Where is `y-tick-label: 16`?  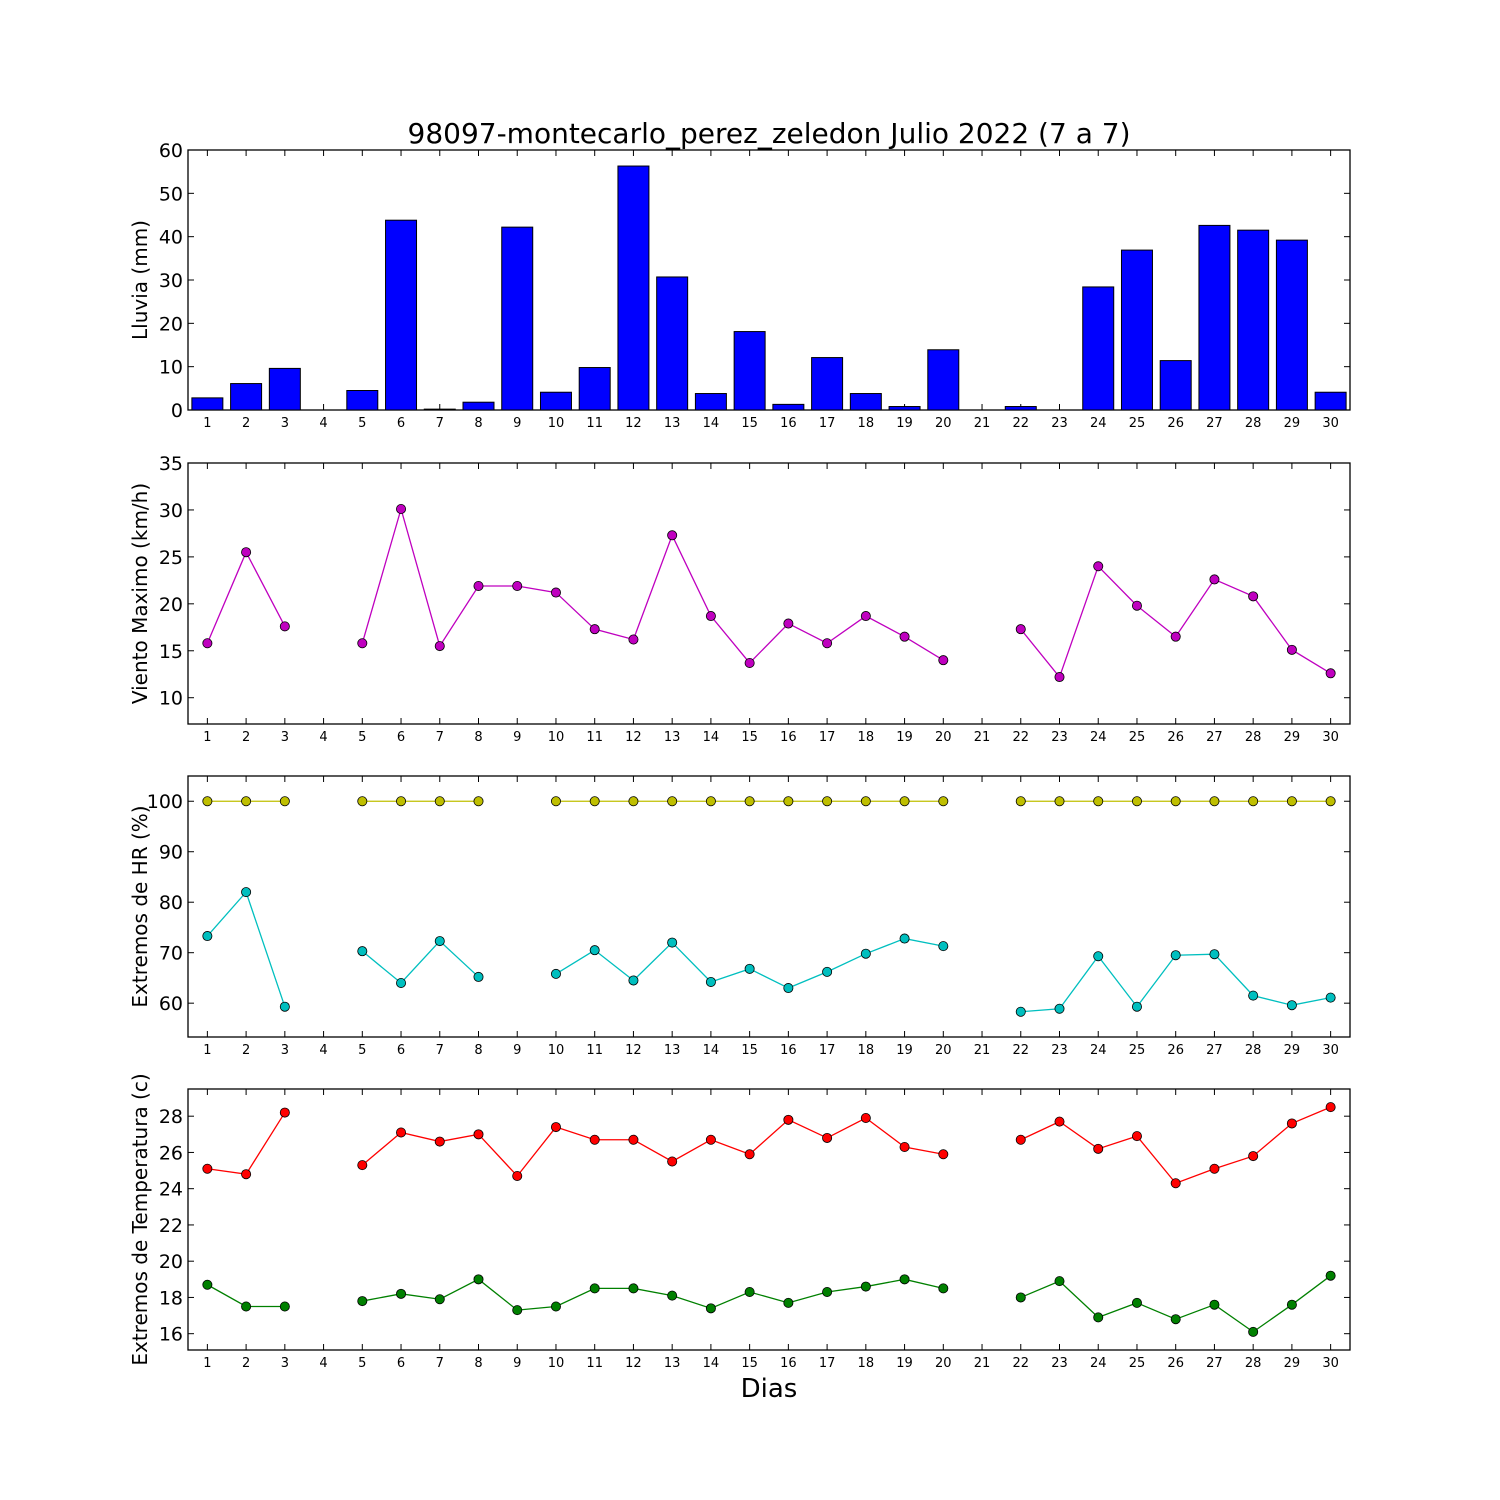
y-tick-label: 16 is located at coordinates (171, 1335).